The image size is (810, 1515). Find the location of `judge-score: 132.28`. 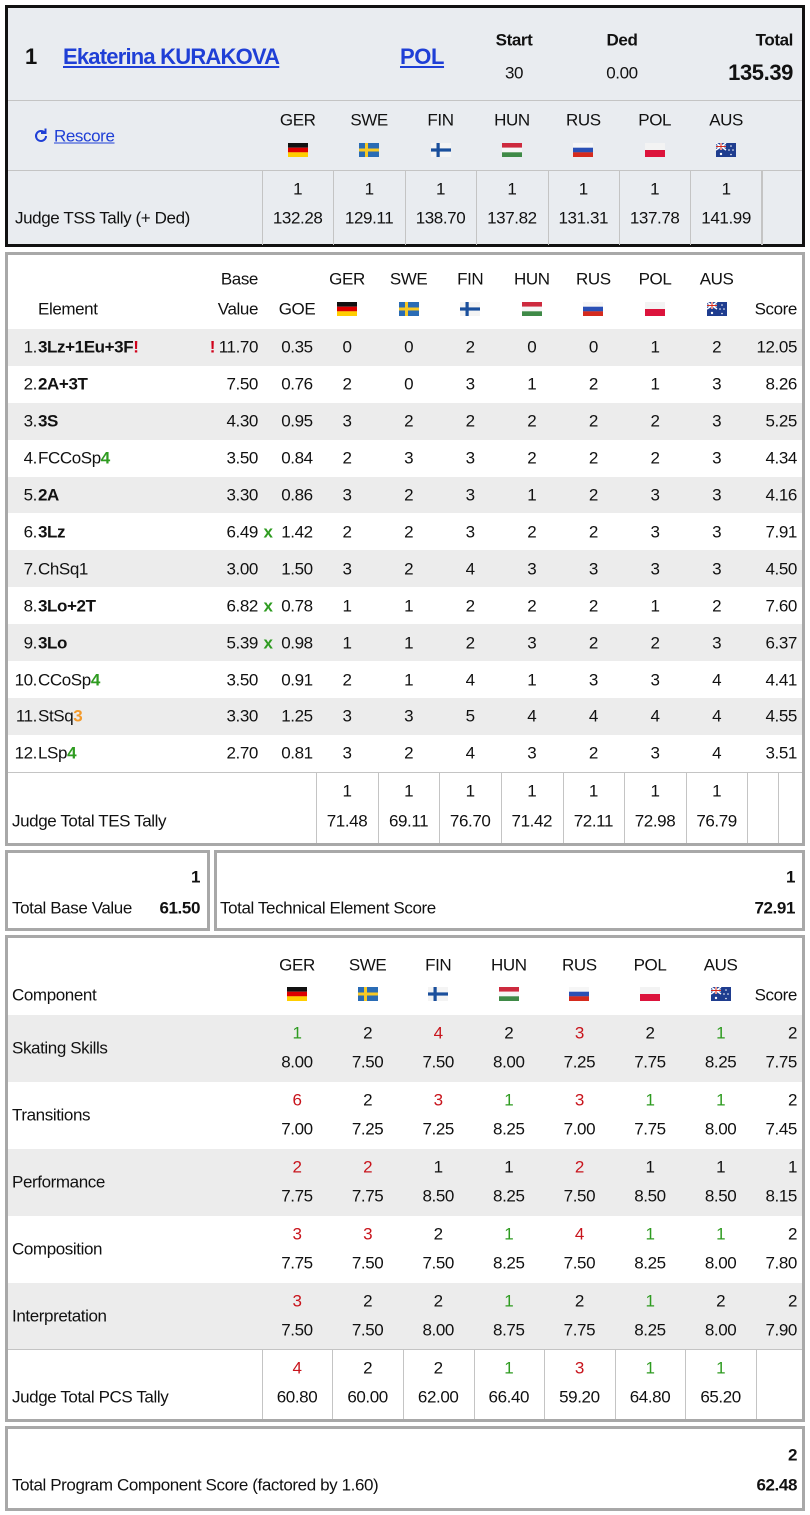

judge-score: 132.28 is located at coordinates (297, 218).